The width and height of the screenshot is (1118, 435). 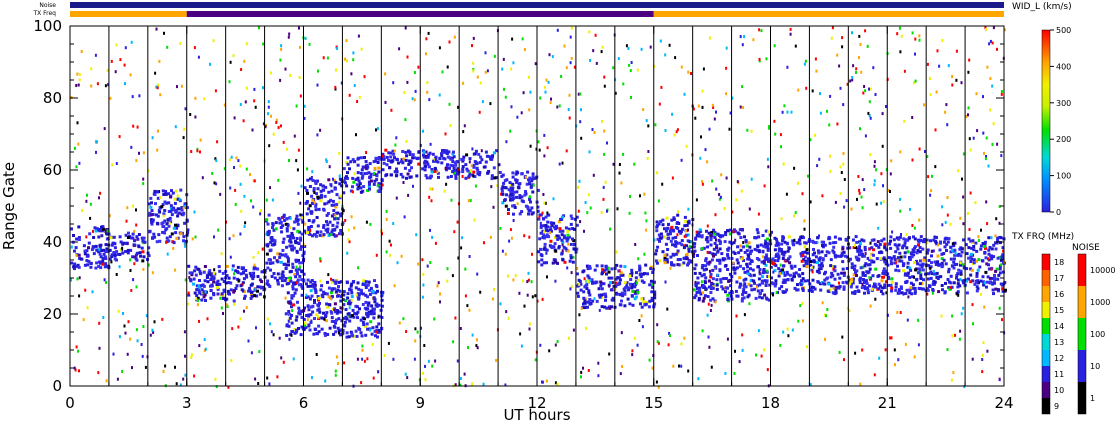 What do you see at coordinates (1059, 358) in the screenshot?
I see `freq-colorbar-tick-label: 12` at bounding box center [1059, 358].